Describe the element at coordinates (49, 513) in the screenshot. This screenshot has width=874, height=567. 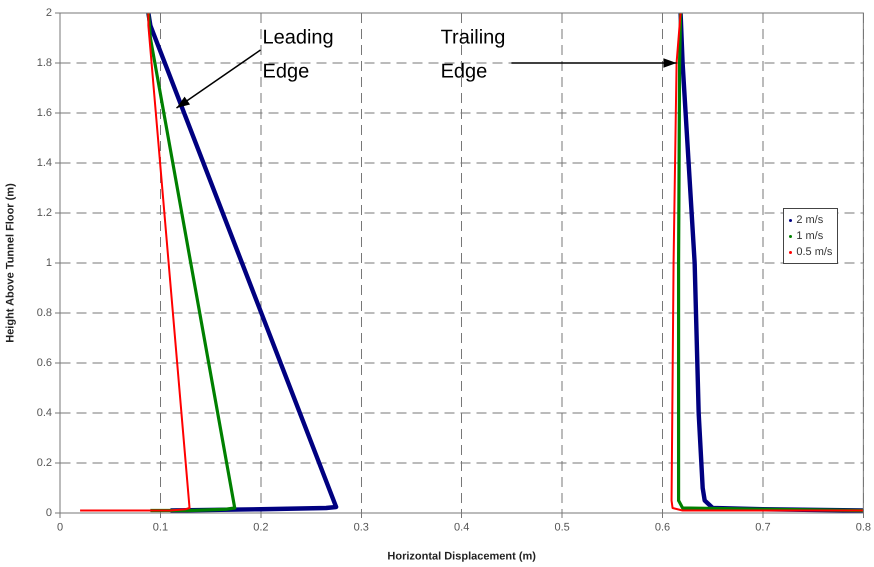
I see `y-tick-label: 0` at that location.